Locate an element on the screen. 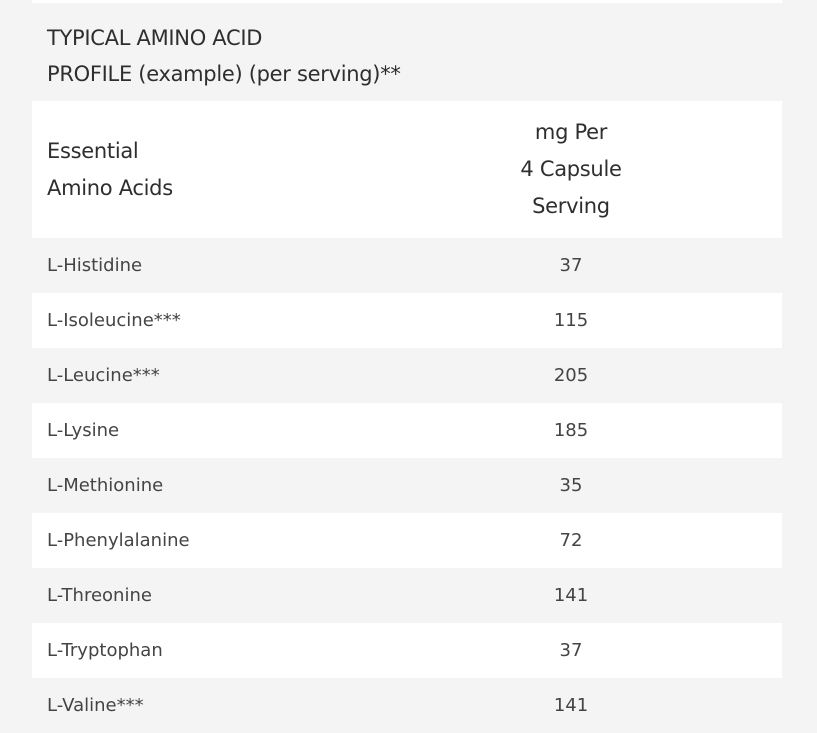 This screenshot has width=817, height=733. amino-acid-mg: 115 is located at coordinates (571, 320).